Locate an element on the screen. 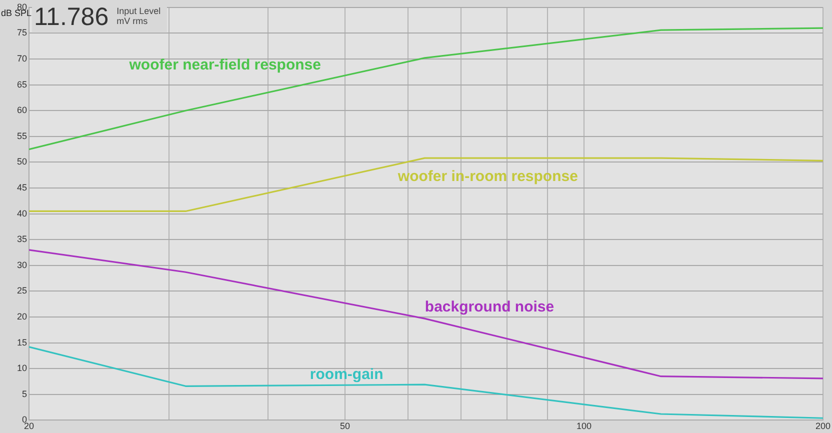 The image size is (832, 433). y-tick-label: 50 is located at coordinates (21, 161).